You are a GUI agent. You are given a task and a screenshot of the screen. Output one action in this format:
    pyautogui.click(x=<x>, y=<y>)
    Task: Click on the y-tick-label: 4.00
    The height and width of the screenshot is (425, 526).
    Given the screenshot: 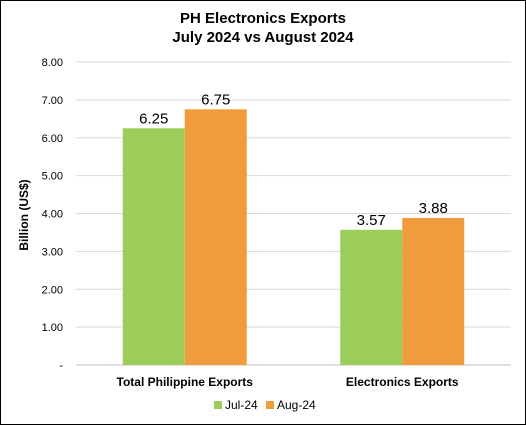 What is the action you would take?
    pyautogui.click(x=52, y=215)
    